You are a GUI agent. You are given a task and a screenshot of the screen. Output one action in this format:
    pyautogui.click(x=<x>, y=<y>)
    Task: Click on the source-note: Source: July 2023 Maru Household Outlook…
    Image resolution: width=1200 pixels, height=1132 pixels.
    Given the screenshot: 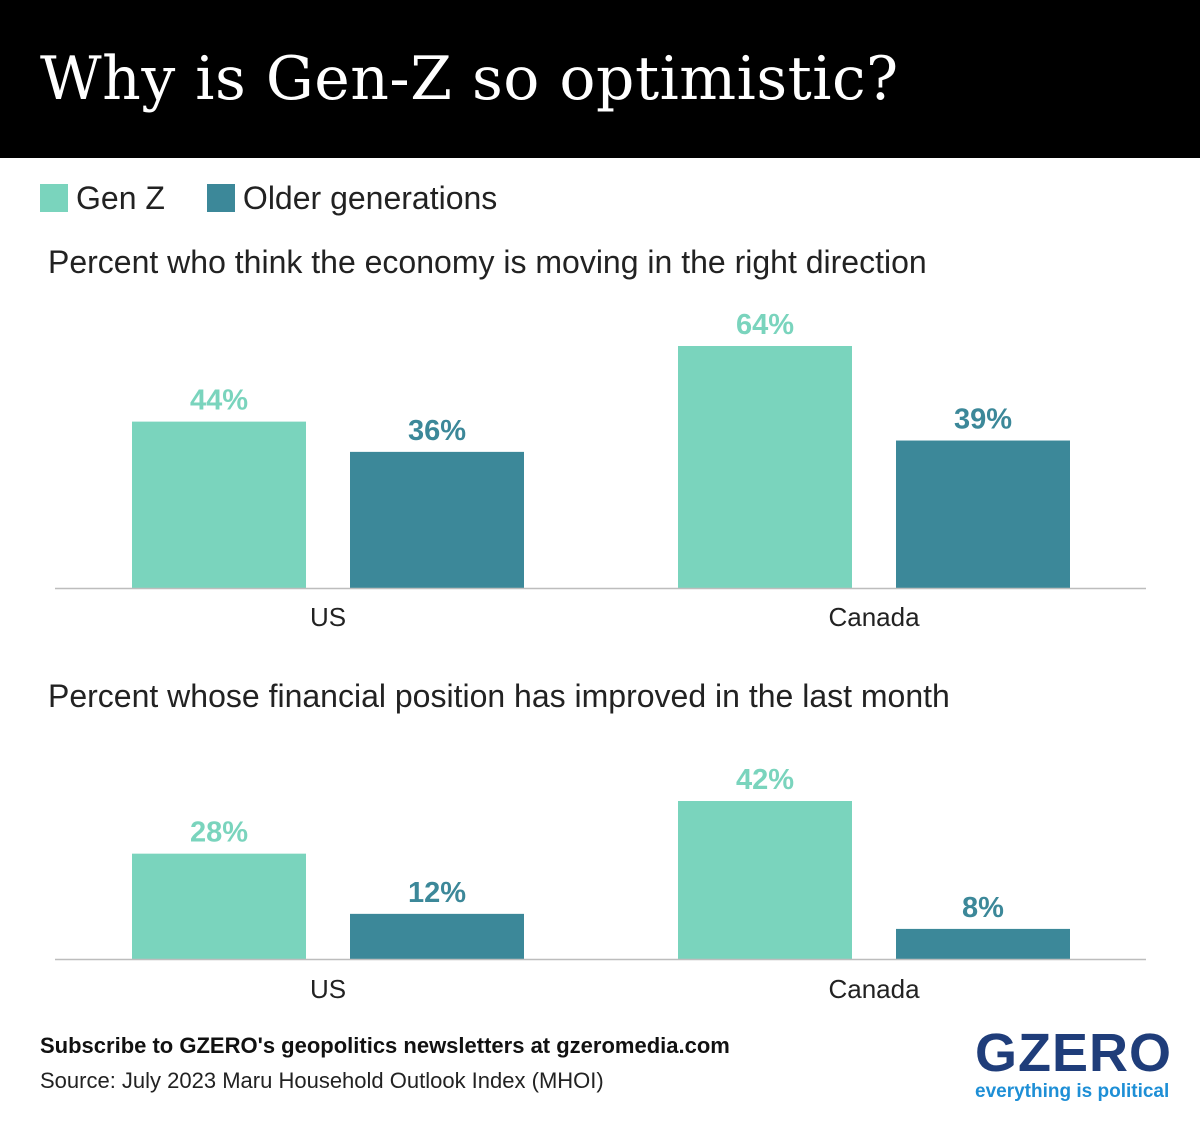 What is the action you would take?
    pyautogui.click(x=322, y=1080)
    